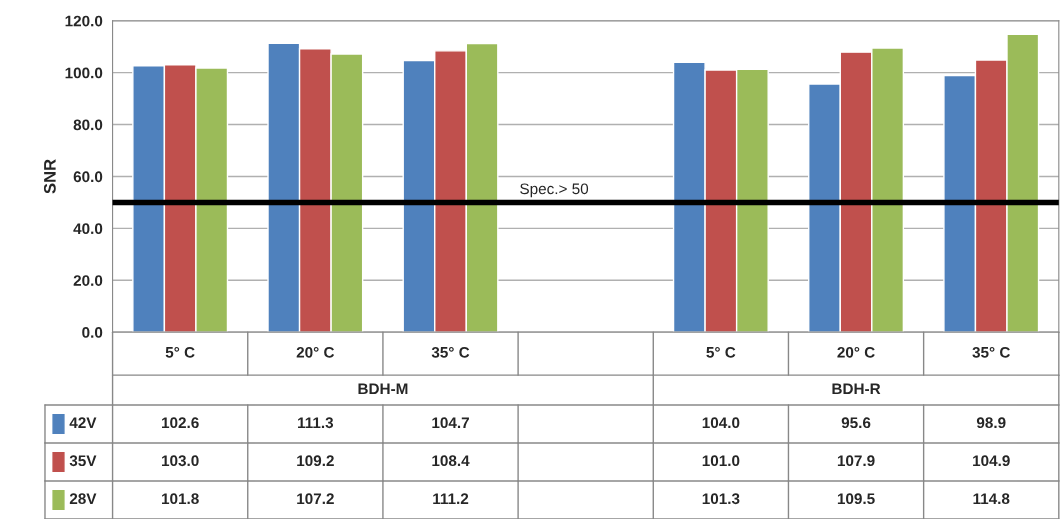 The image size is (1062, 519). What do you see at coordinates (49, 176) in the screenshot?
I see `y-axis-title: SNR` at bounding box center [49, 176].